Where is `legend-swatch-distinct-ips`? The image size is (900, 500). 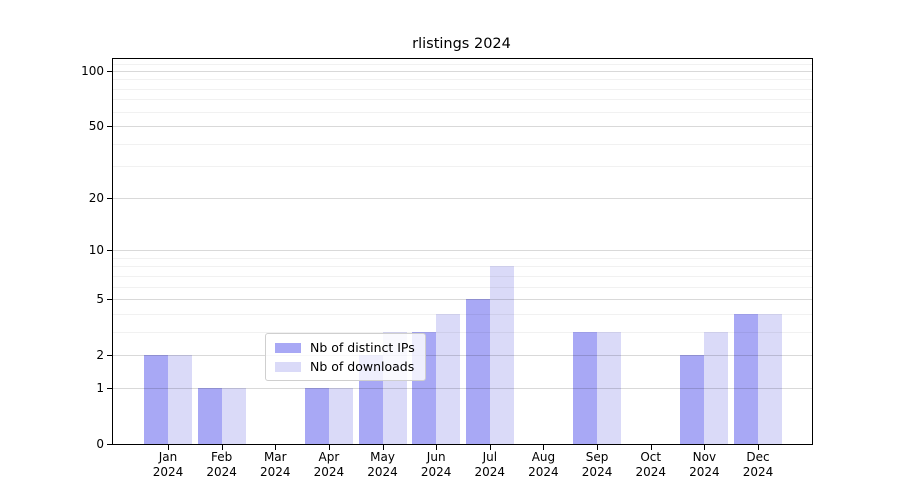
legend-swatch-distinct-ips is located at coordinates (288, 347).